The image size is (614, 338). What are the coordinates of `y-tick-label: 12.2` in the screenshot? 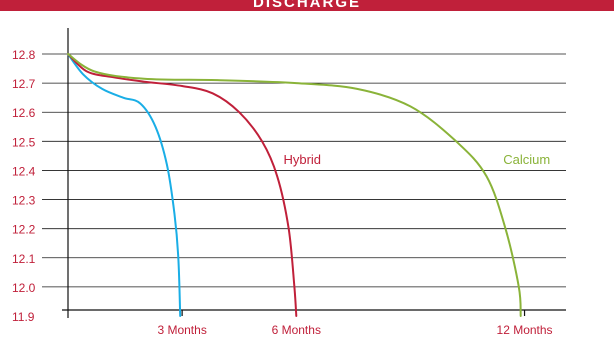 It's located at (24, 230).